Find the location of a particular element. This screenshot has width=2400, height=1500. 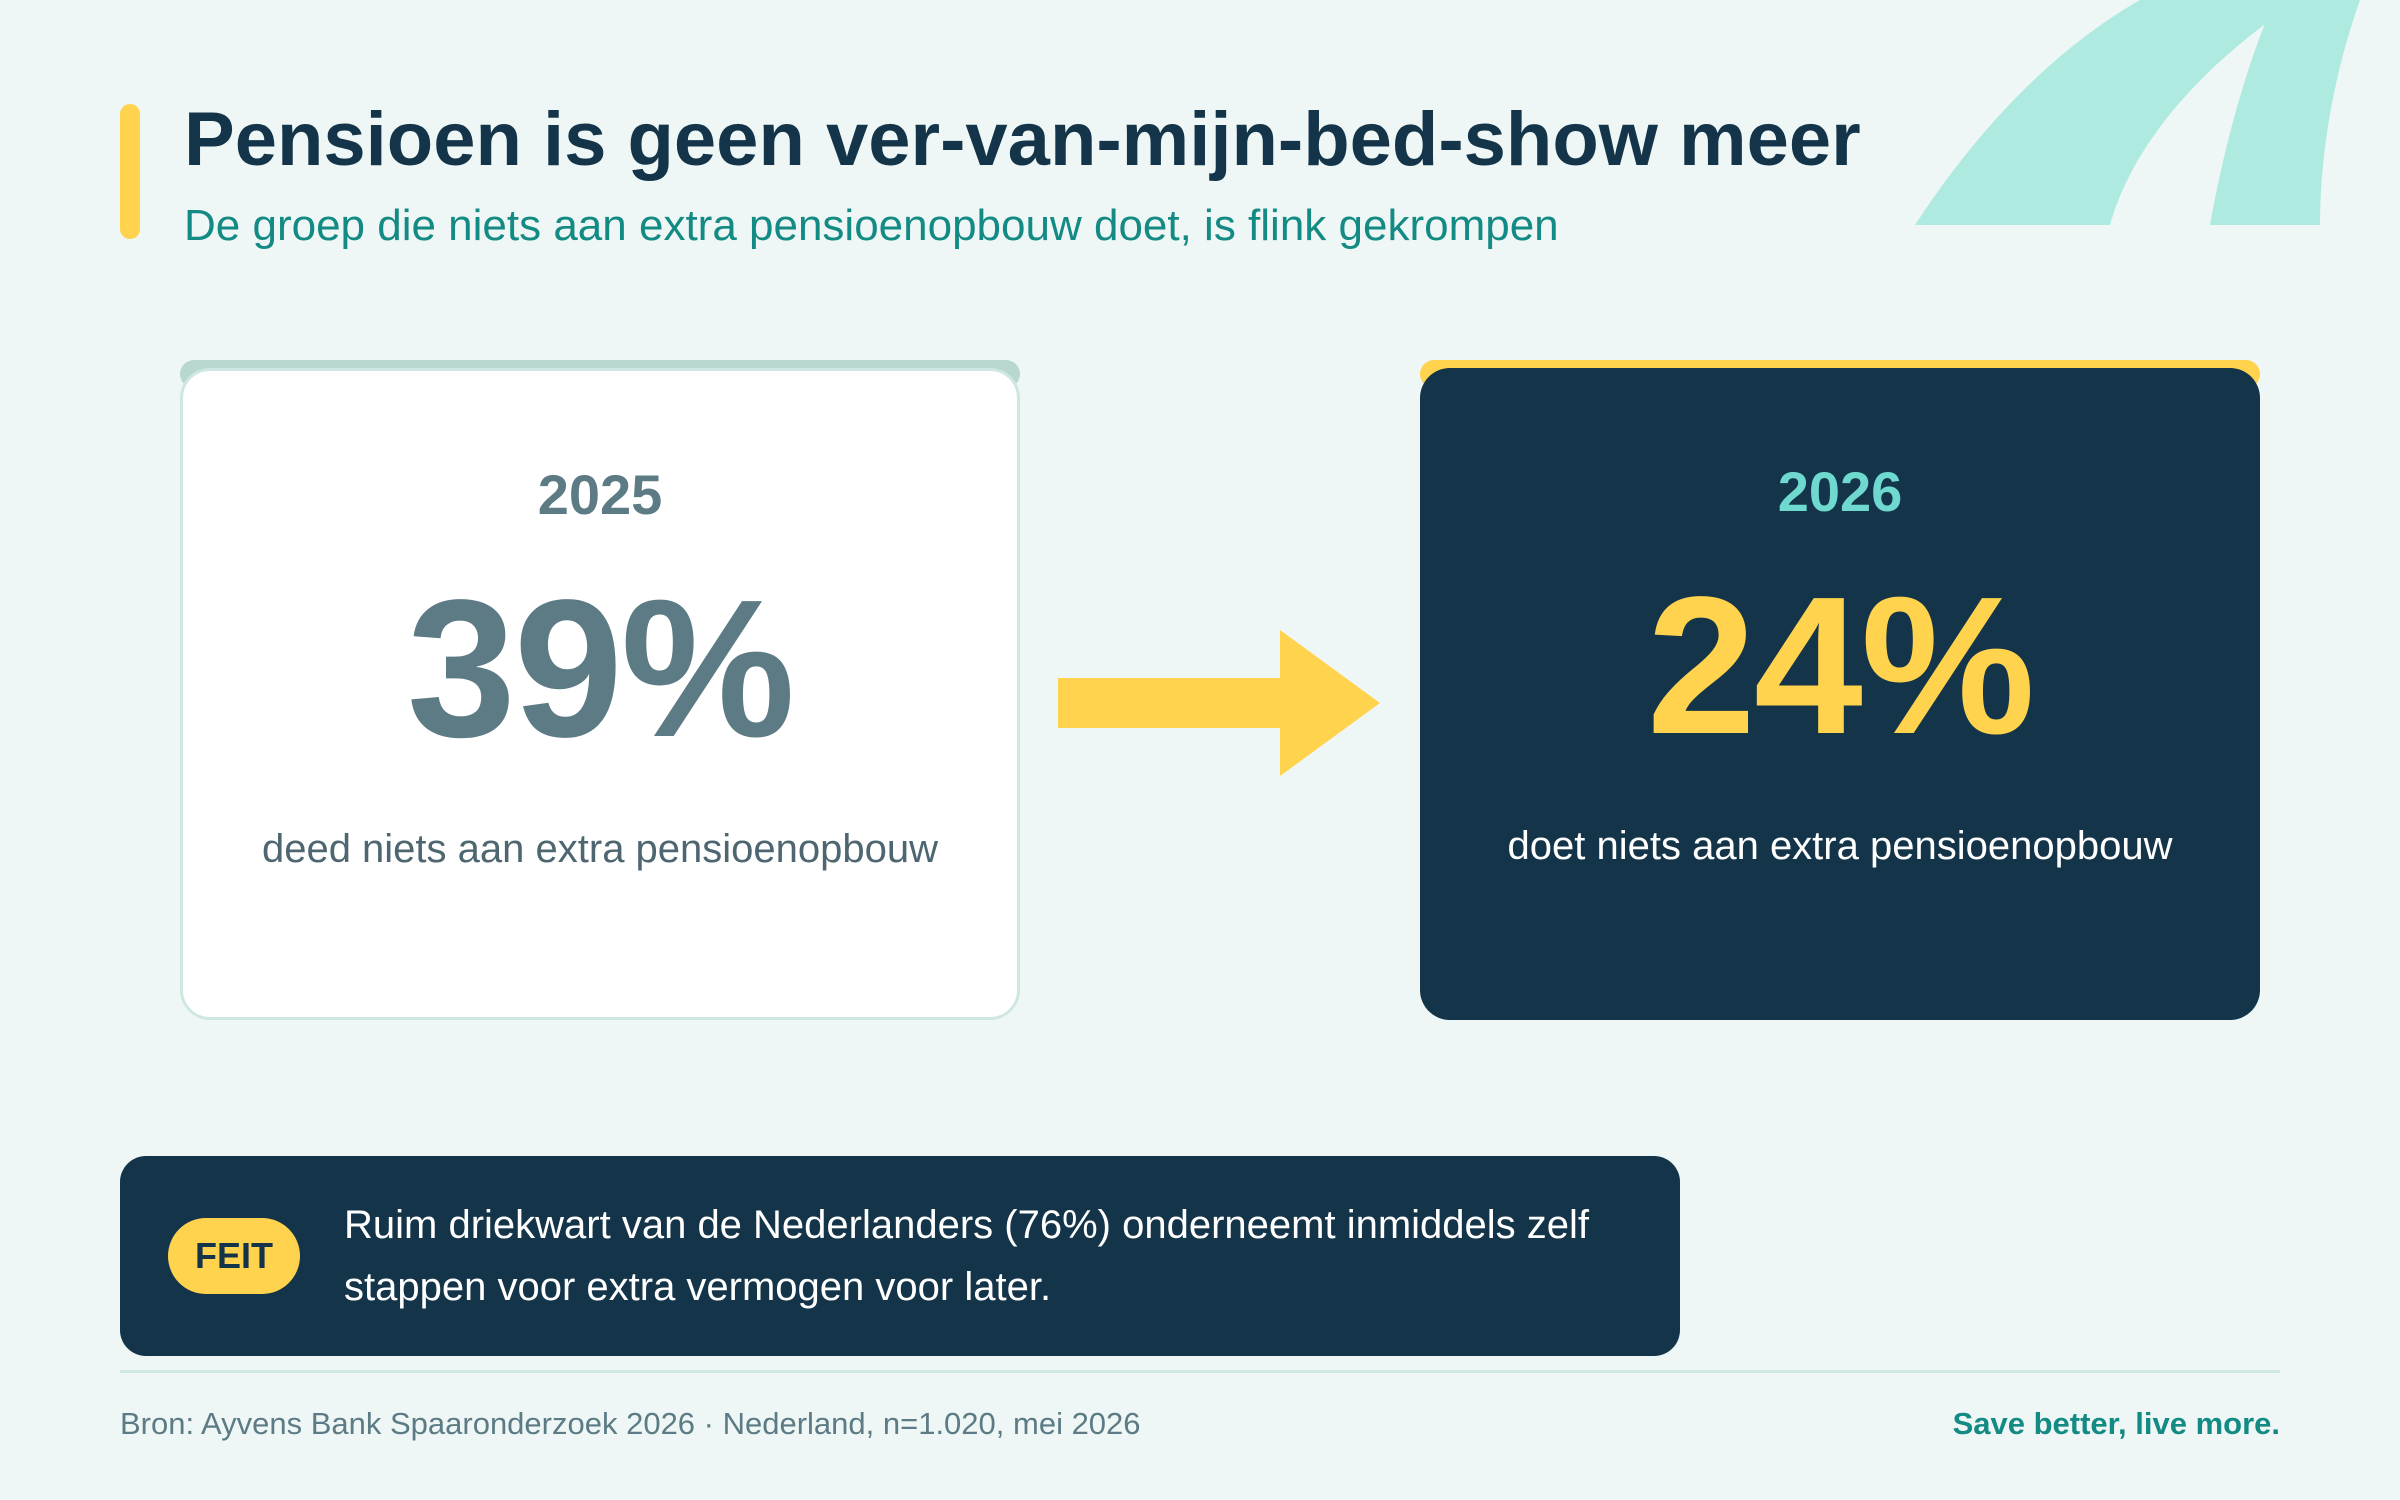

stat-year: 2026 is located at coordinates (1840, 491).